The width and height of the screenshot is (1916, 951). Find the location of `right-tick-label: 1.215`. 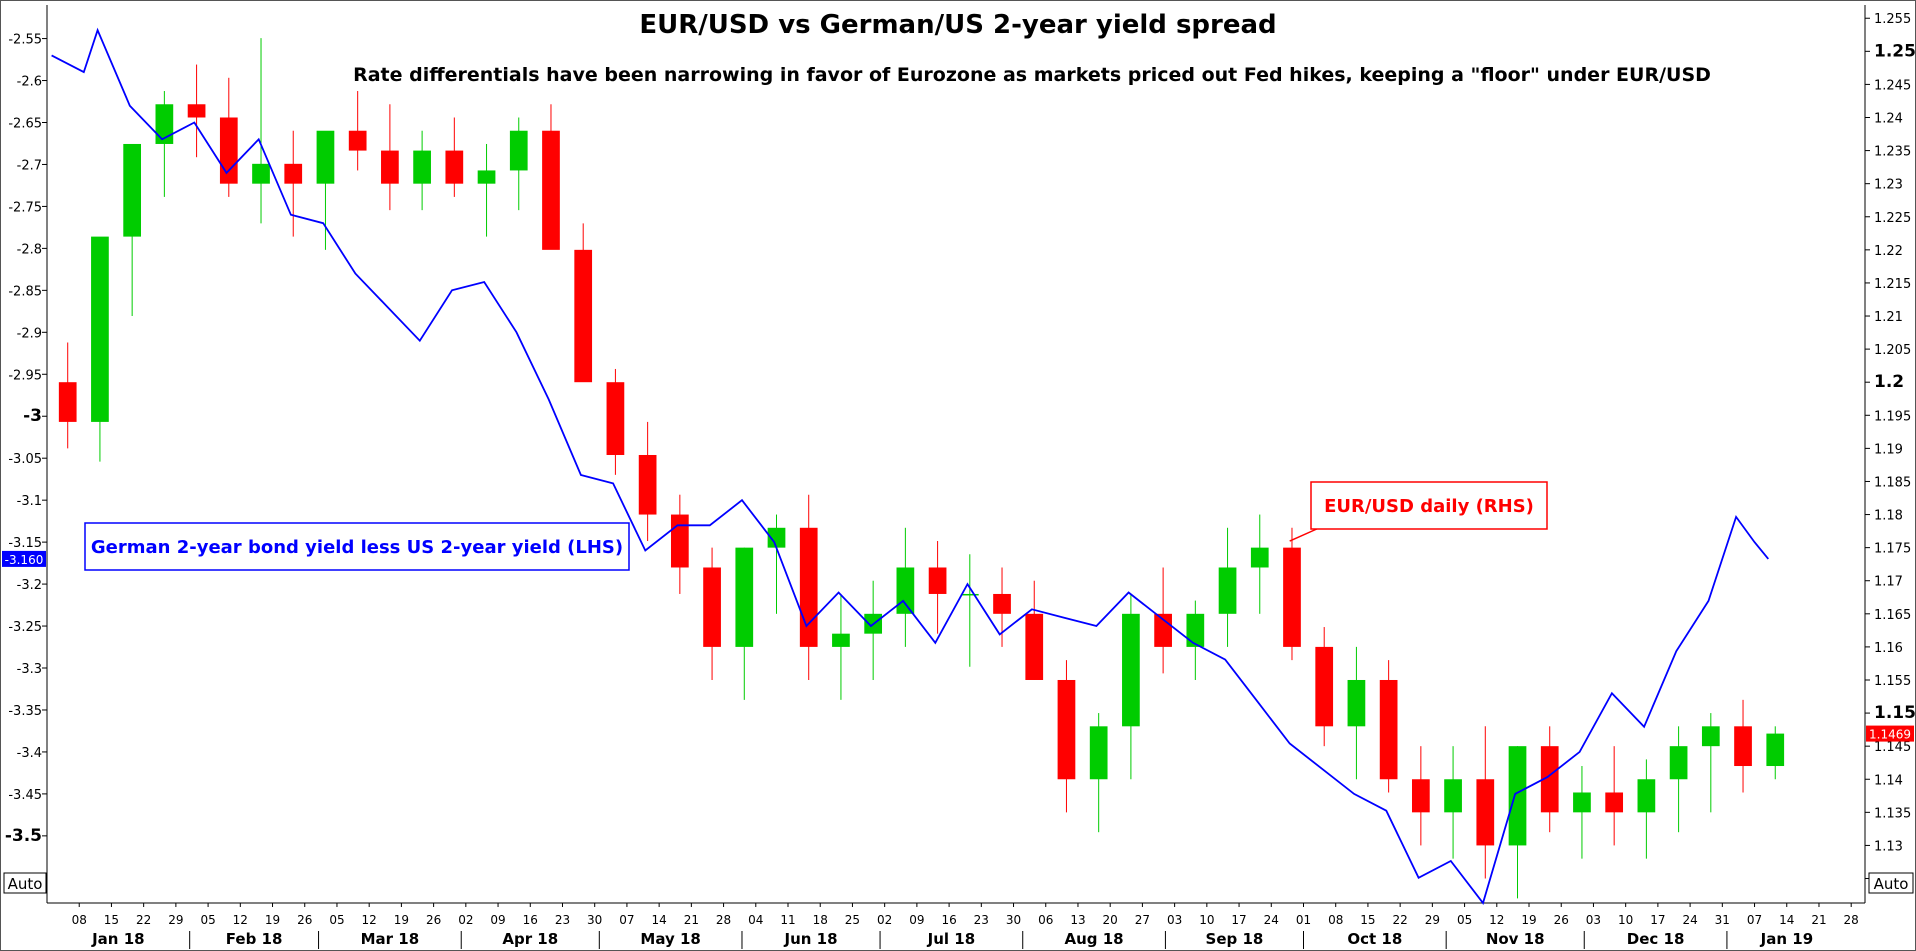

right-tick-label: 1.215 is located at coordinates (1892, 284).